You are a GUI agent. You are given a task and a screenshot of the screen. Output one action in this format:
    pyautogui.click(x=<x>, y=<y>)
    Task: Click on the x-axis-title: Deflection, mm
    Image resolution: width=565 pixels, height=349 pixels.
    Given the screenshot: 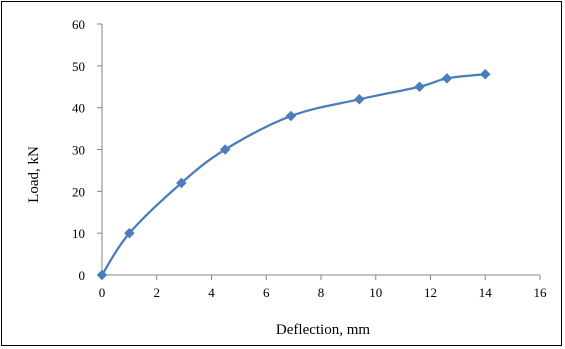 What is the action you would take?
    pyautogui.click(x=323, y=330)
    